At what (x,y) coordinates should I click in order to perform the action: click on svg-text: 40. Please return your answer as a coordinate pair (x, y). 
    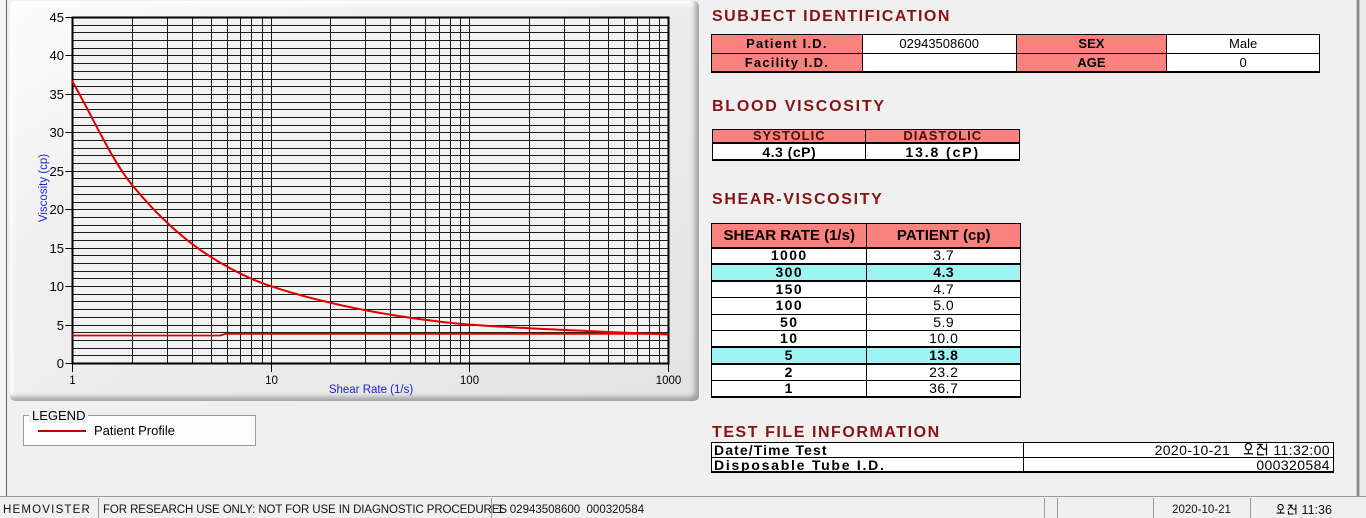
    Looking at the image, I should click on (57, 55).